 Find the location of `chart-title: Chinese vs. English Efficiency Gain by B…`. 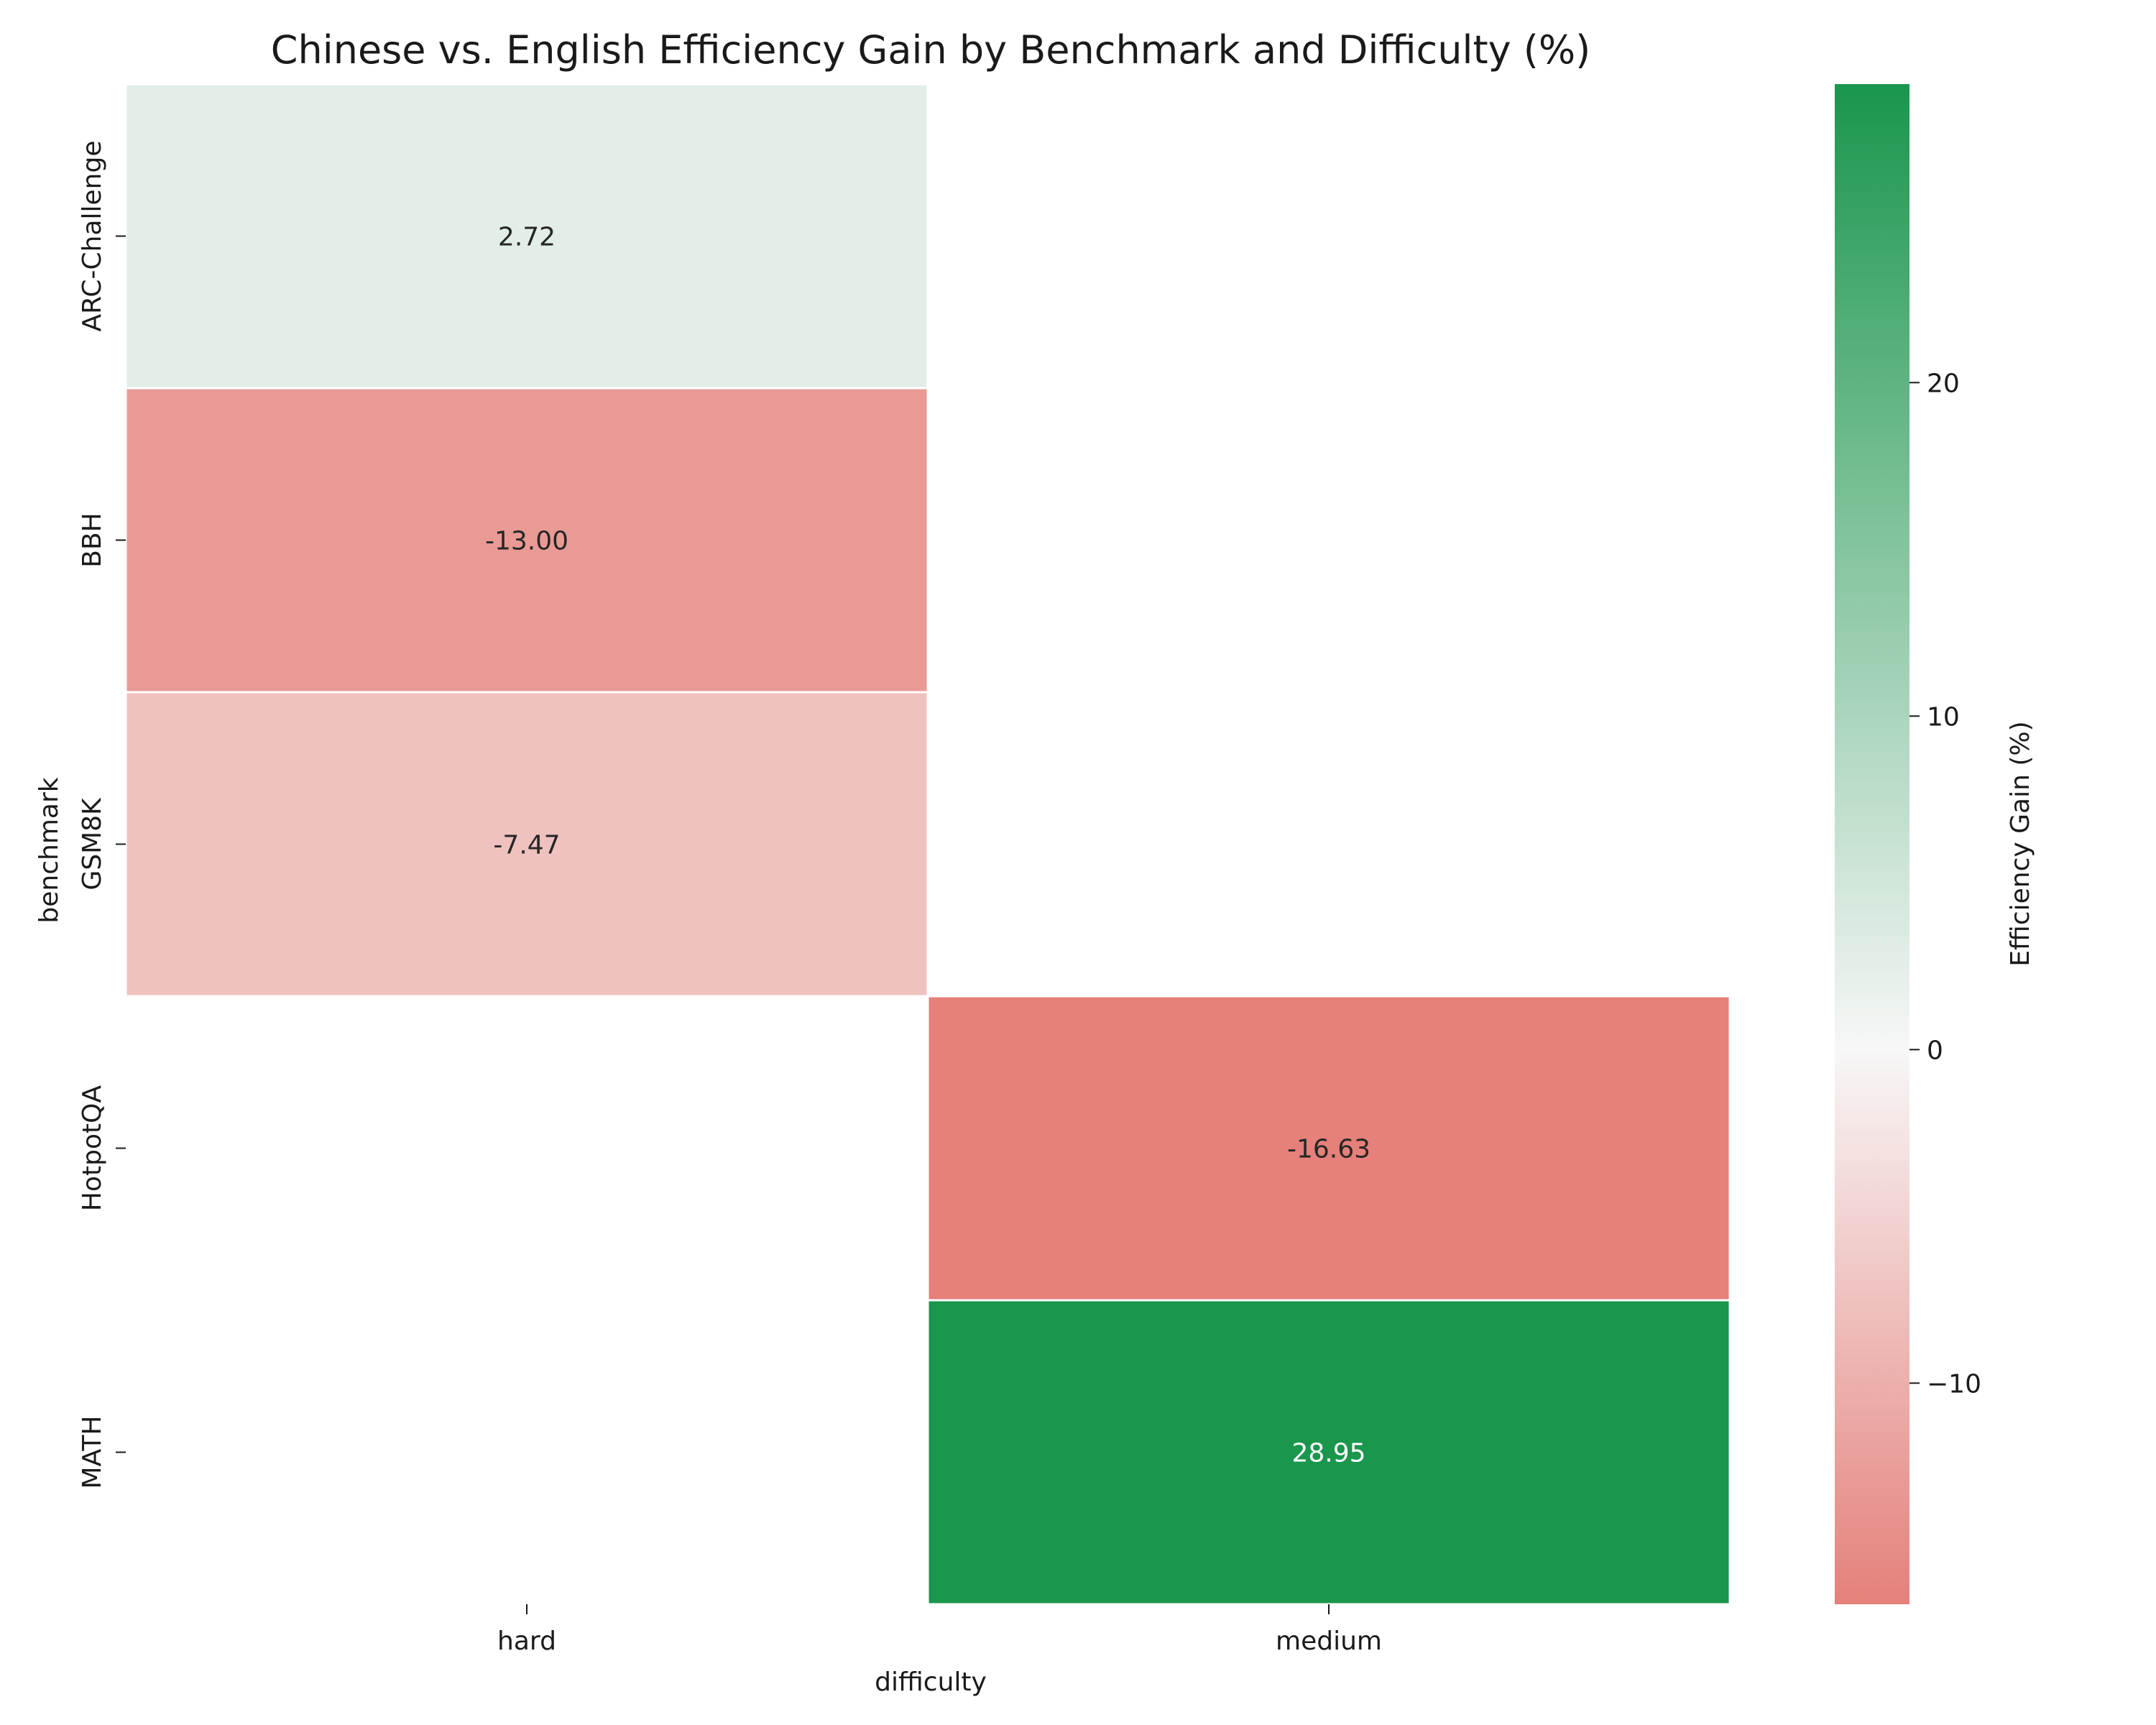

chart-title: Chinese vs. English Efficiency Gain by B… is located at coordinates (931, 50).